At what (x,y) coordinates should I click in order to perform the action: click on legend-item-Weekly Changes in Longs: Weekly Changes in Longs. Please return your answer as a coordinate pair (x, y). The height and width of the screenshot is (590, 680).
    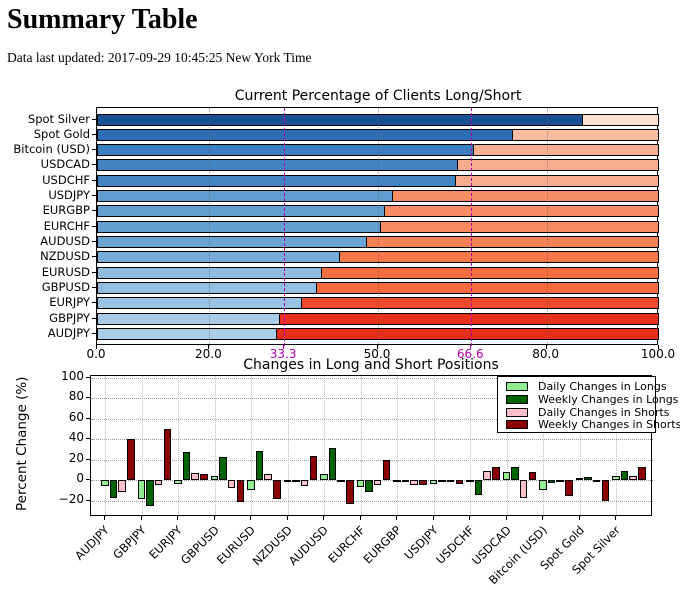
    Looking at the image, I should click on (588, 399).